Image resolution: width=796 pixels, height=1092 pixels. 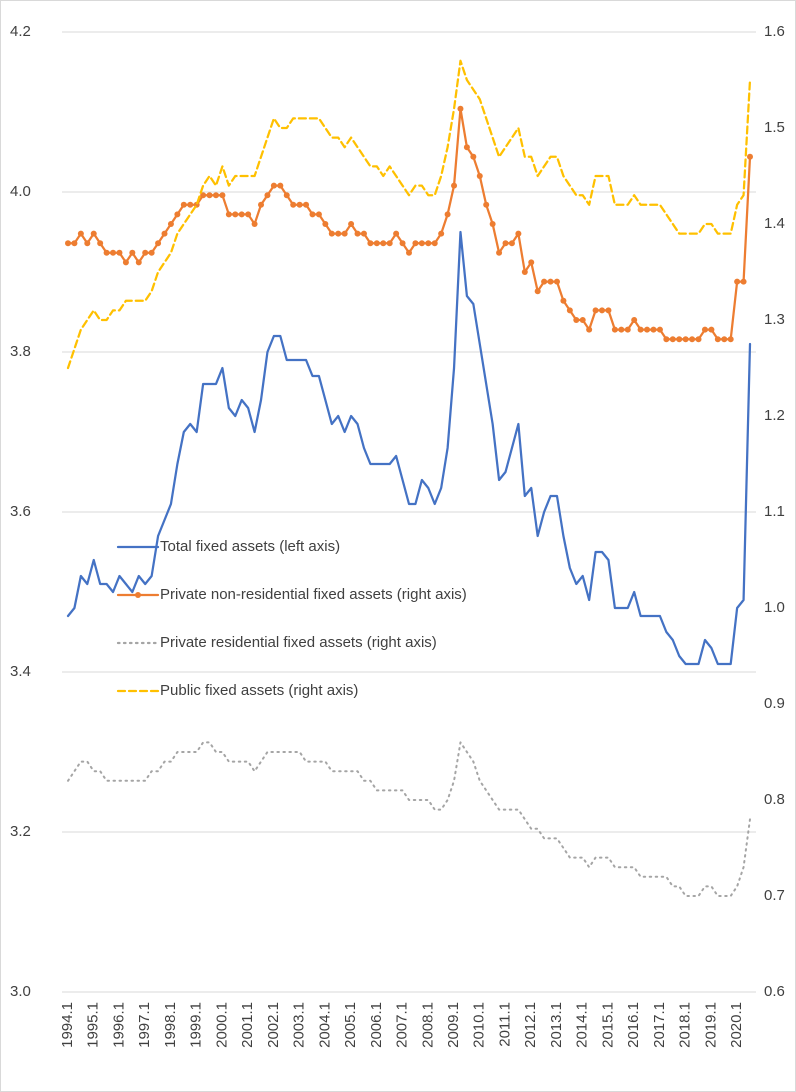 I want to click on x-tick-label: 2010.1, so click(x=479, y=1025).